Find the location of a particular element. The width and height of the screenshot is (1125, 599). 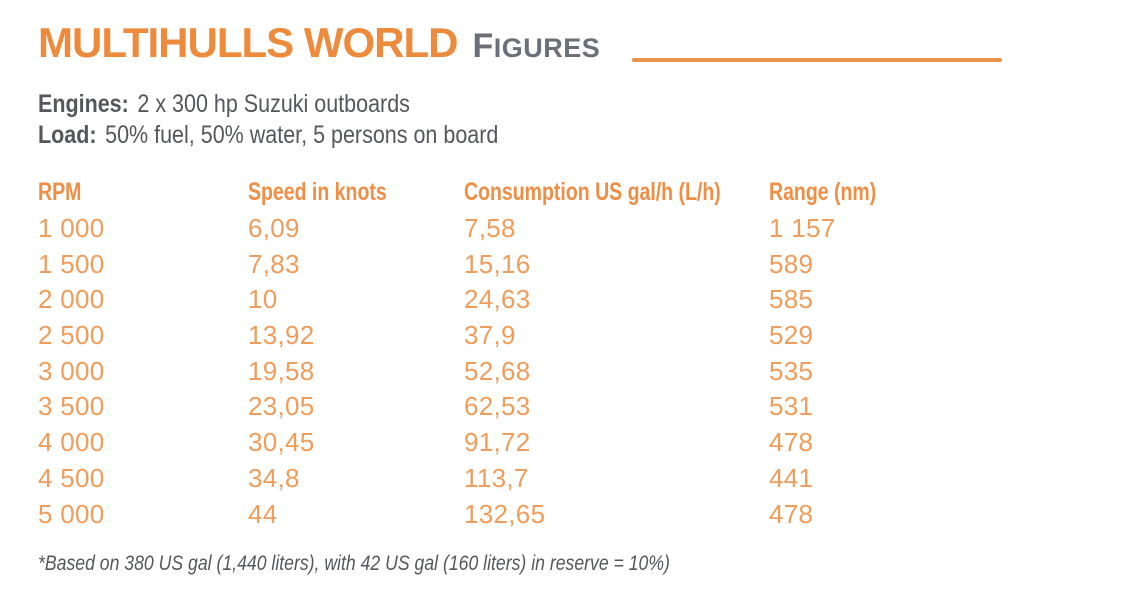

table-cell: 585 is located at coordinates (791, 299).